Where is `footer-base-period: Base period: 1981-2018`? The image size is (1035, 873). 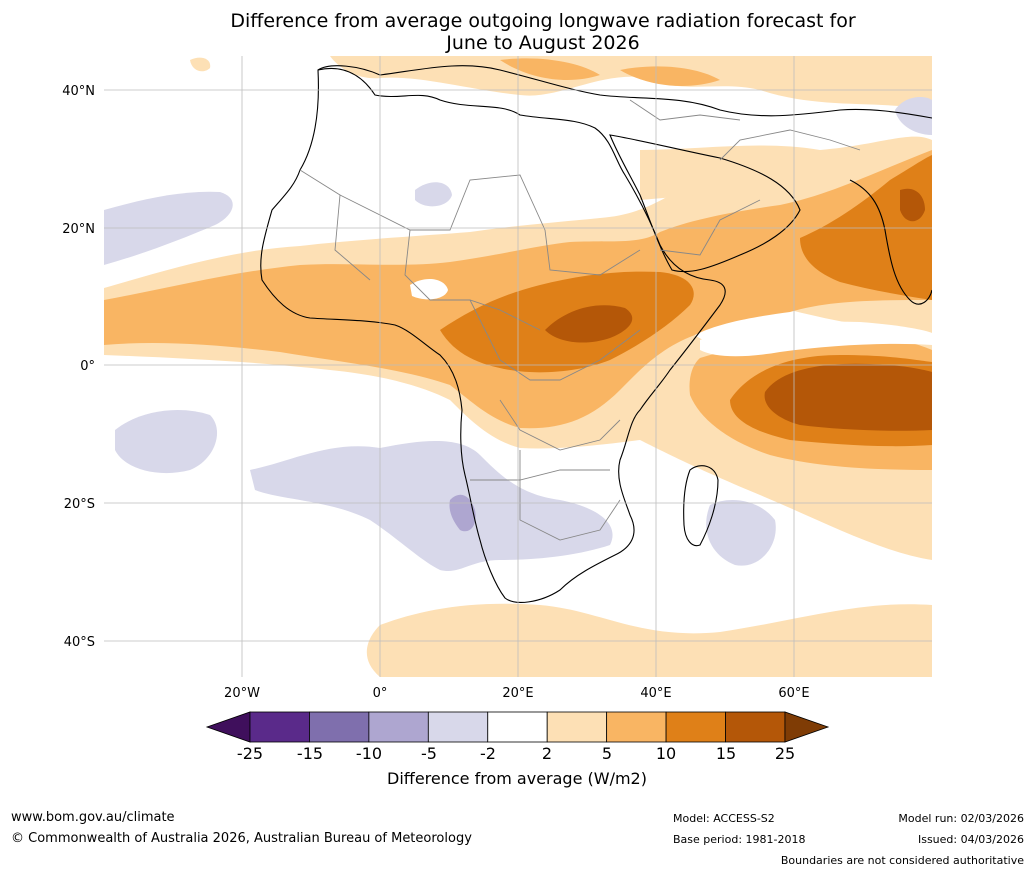 footer-base-period: Base period: 1981-2018 is located at coordinates (739, 839).